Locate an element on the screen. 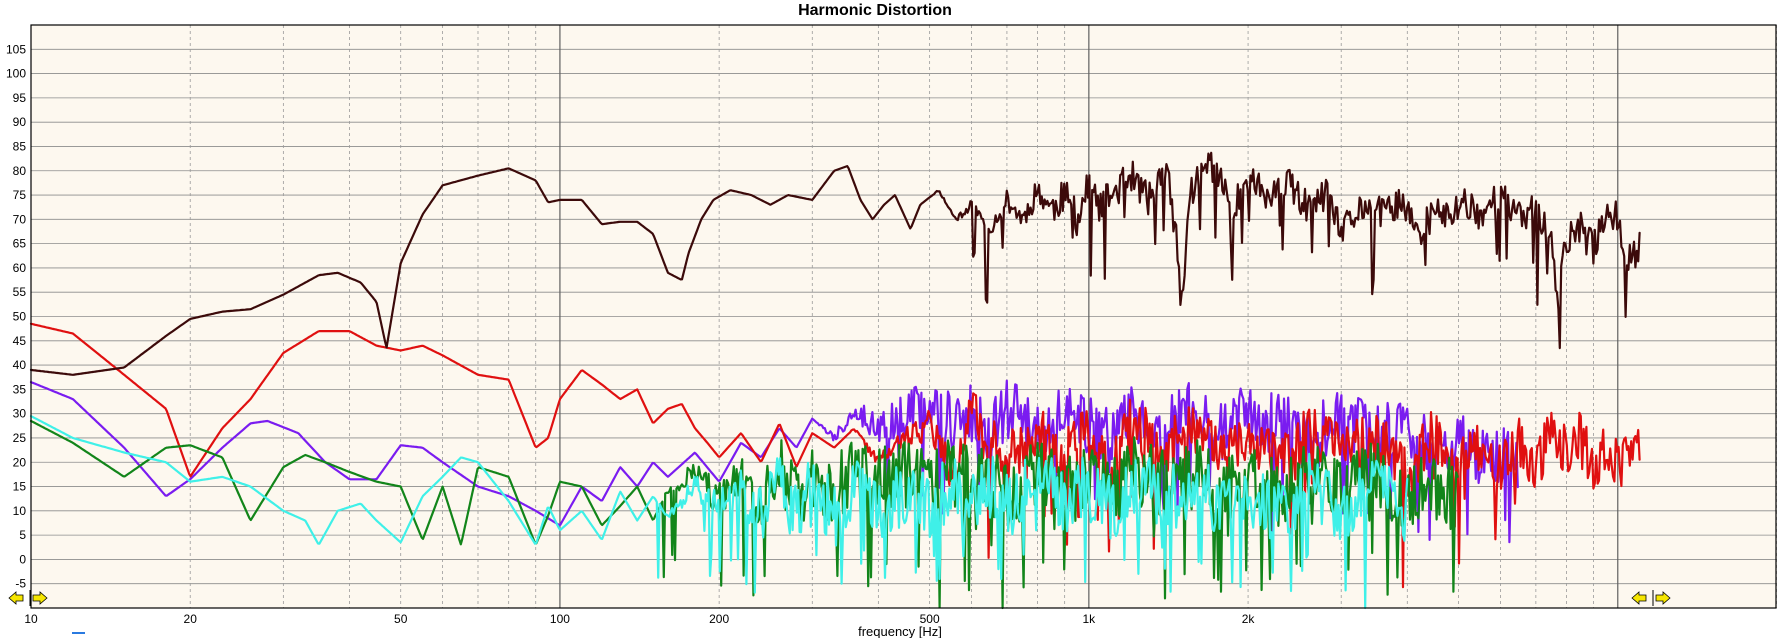 Image resolution: width=1777 pixels, height=638 pixels. y-tick-label: 15 is located at coordinates (20, 487).